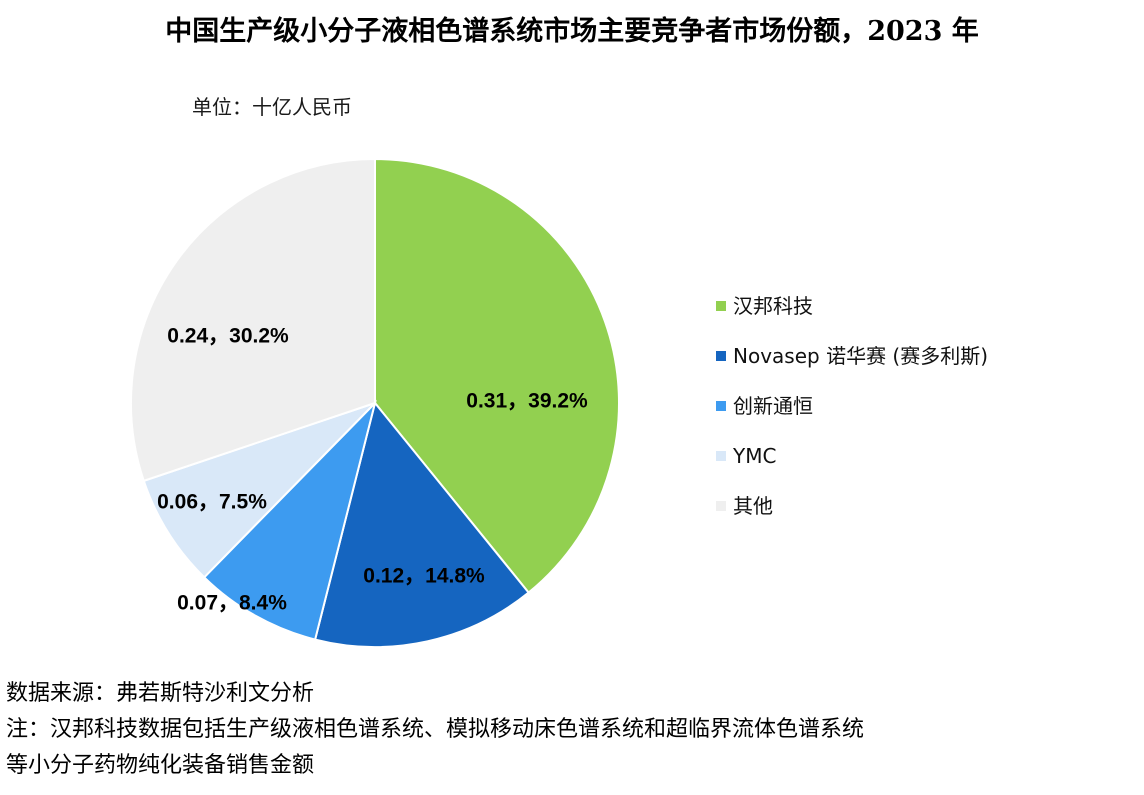 The width and height of the screenshot is (1144, 795). I want to click on chart-legend: 汉邦科技 Novasep 诺华赛 (赛多利斯) 创新通恒 YMC 其他, so click(852, 406).